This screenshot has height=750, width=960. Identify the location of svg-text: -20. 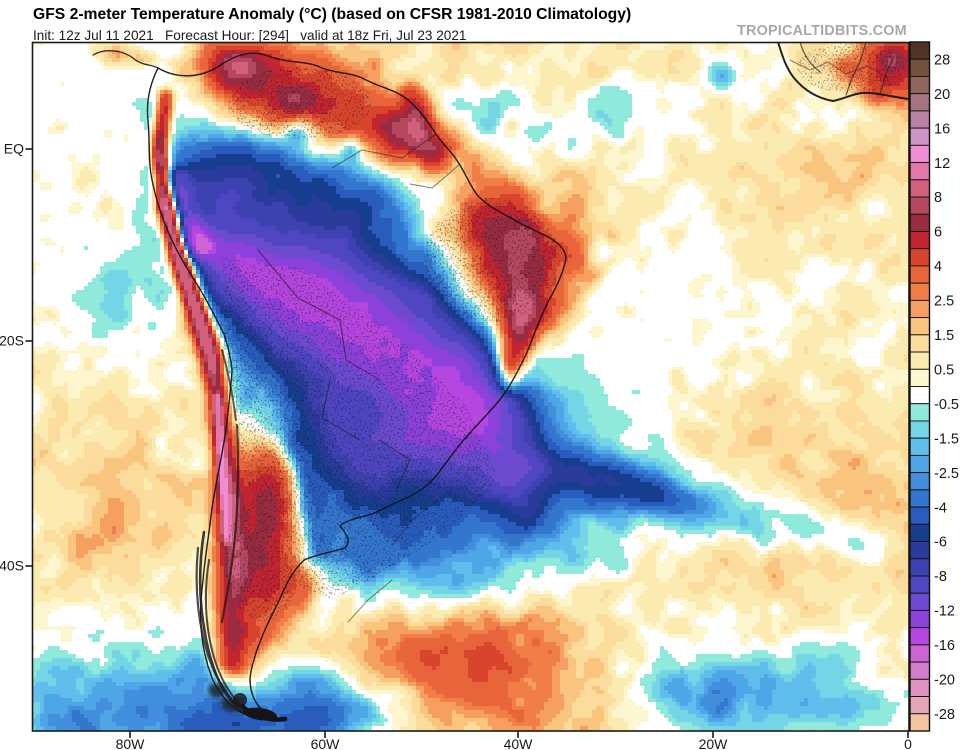
(944, 681).